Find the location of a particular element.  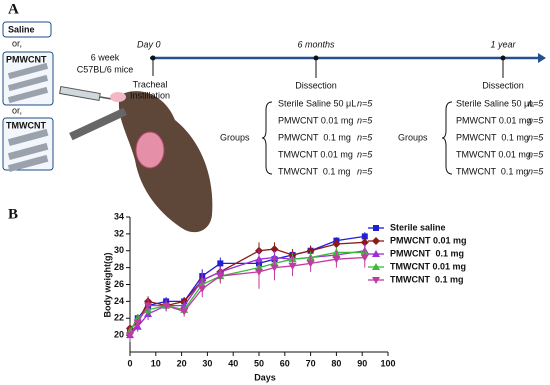

legend-label: TMWCNT 0.1 mg is located at coordinates (427, 279).